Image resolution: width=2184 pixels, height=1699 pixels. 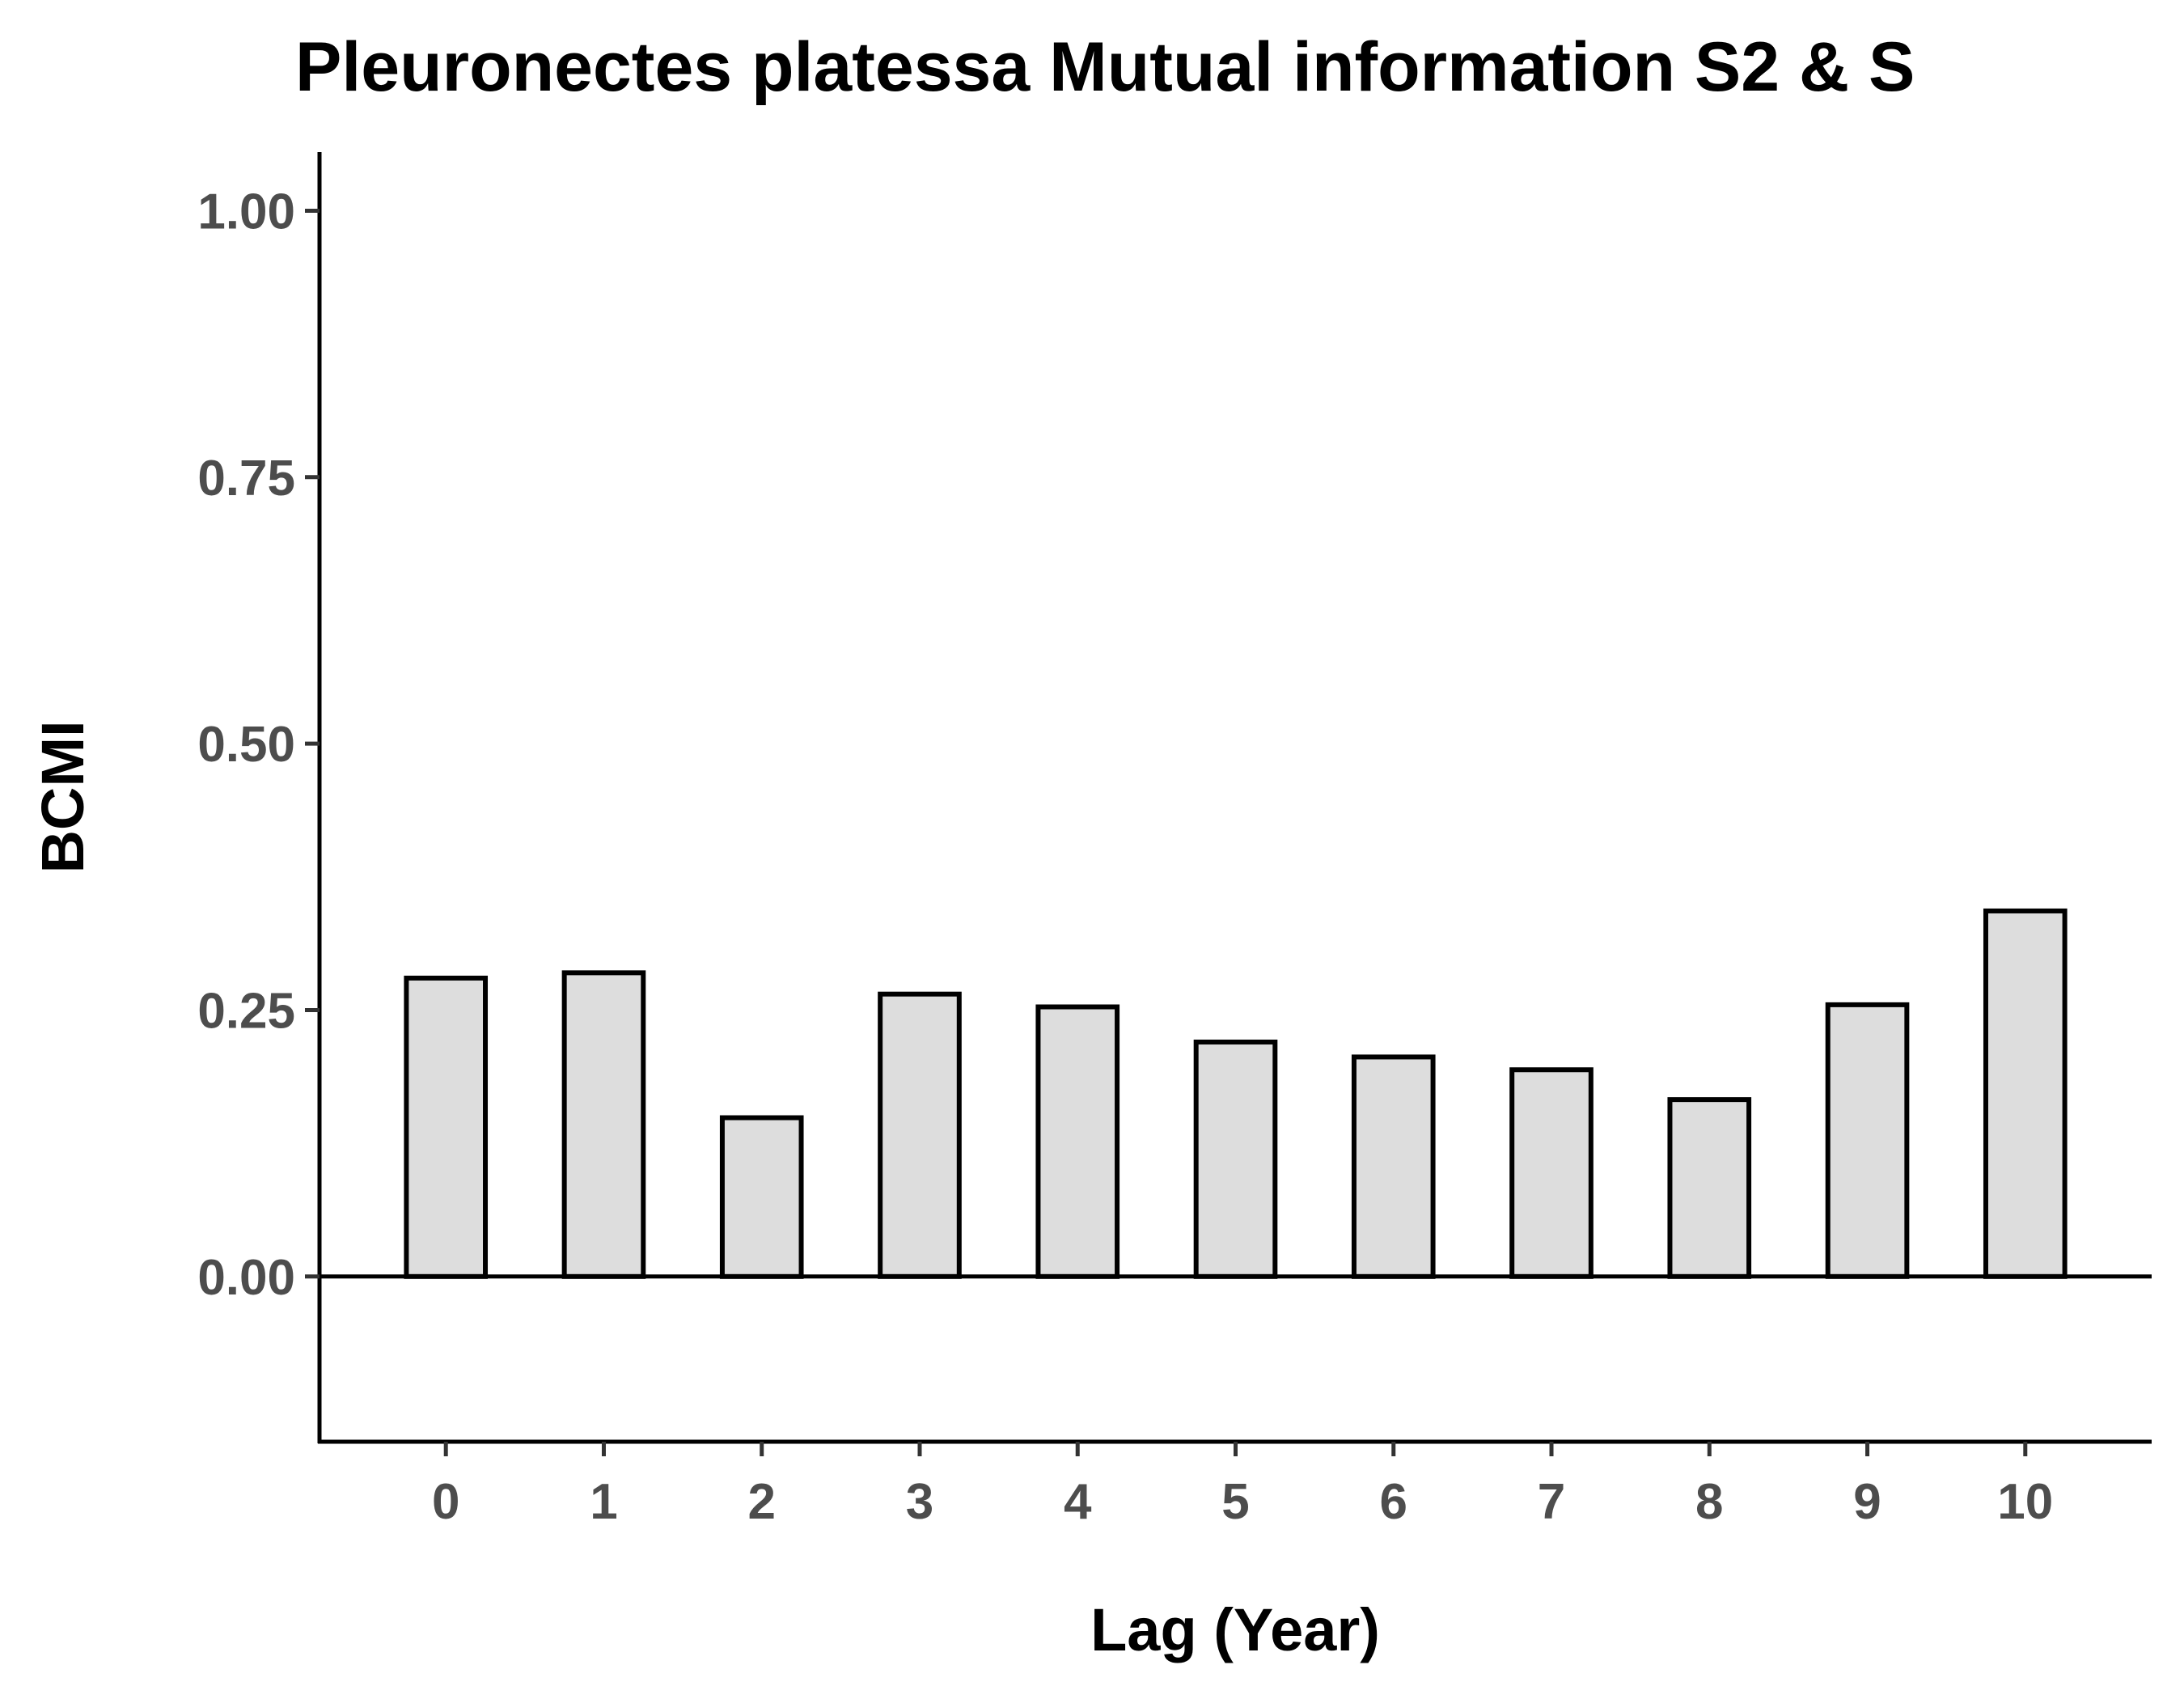 What do you see at coordinates (2025, 1502) in the screenshot?
I see `x-tick-label: 10` at bounding box center [2025, 1502].